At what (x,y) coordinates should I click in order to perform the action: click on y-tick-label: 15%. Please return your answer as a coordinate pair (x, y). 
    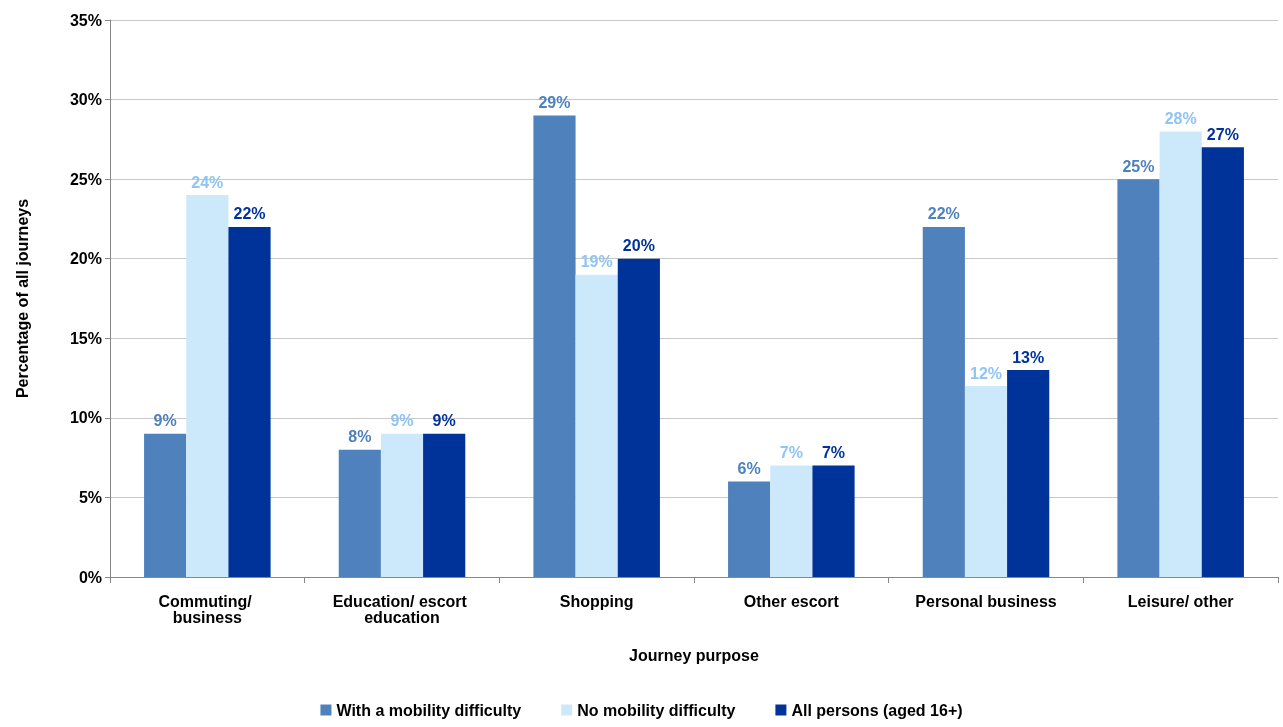
    Looking at the image, I should click on (85, 338).